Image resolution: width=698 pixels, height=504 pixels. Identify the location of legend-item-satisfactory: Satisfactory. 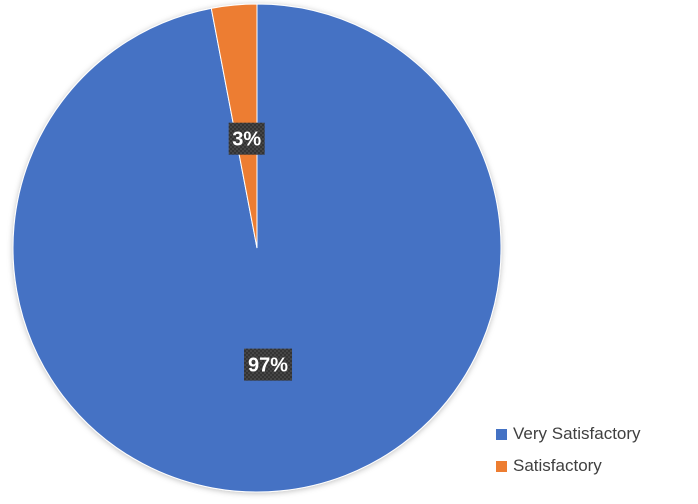
(596, 466).